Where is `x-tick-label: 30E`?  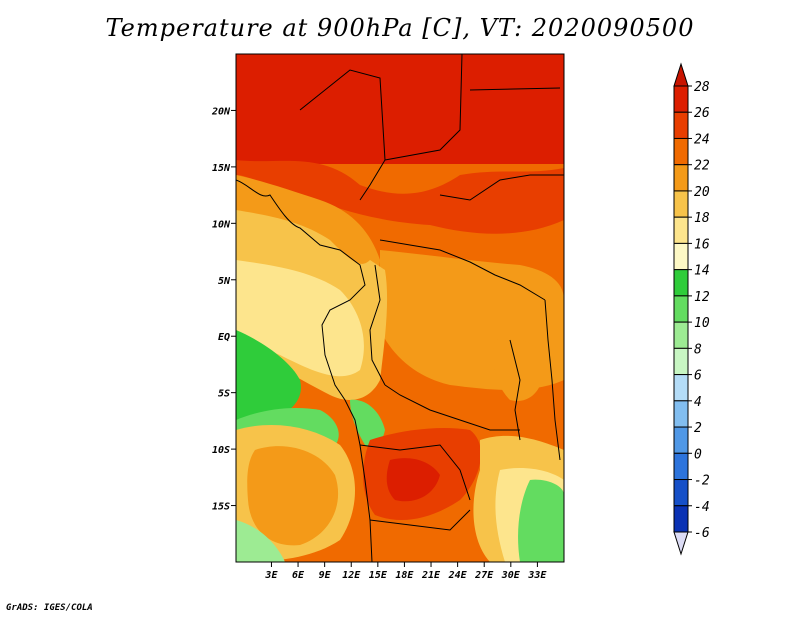
x-tick-label: 30E is located at coordinates (511, 575).